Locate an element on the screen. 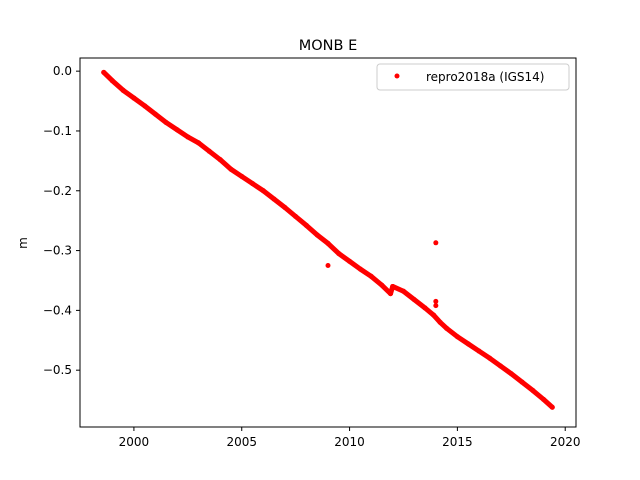 The width and height of the screenshot is (640, 480). y-tick-label: −0.1 is located at coordinates (57, 131).